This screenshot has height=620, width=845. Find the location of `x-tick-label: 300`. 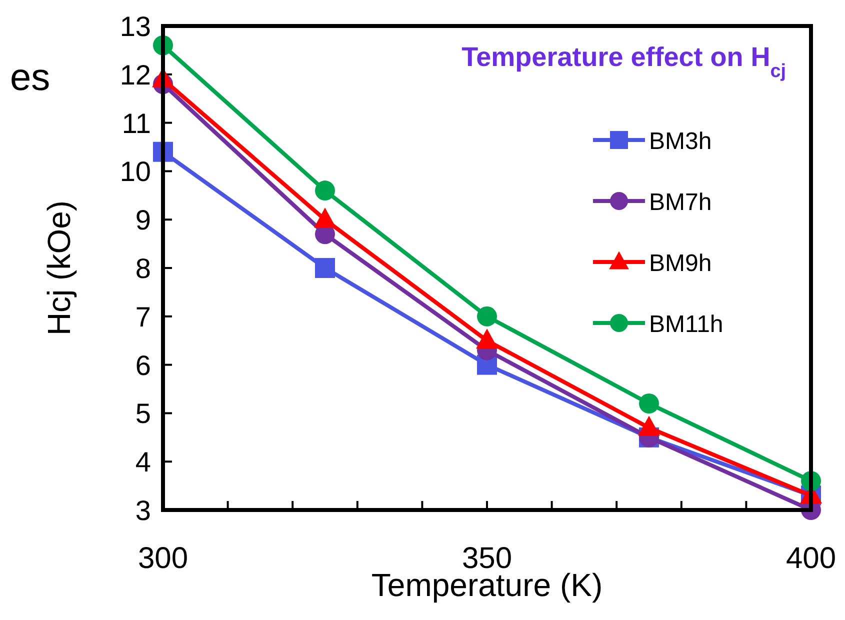

x-tick-label: 300 is located at coordinates (163, 558).